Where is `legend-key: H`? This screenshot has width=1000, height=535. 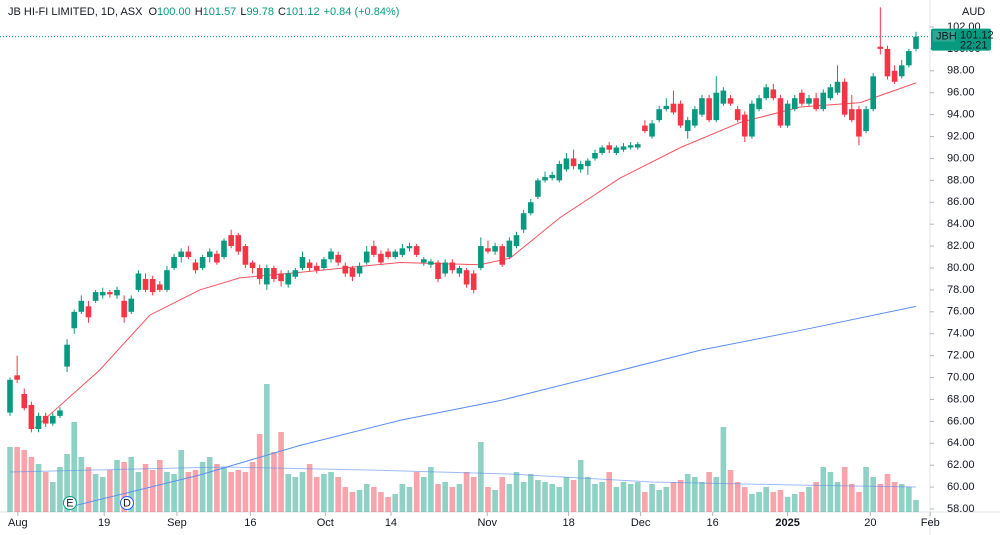 legend-key: H is located at coordinates (199, 12).